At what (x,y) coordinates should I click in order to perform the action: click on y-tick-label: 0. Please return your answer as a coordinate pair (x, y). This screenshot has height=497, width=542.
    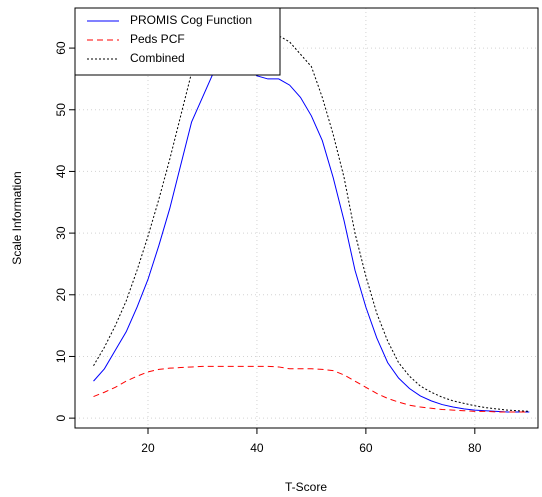
    Looking at the image, I should click on (61, 417).